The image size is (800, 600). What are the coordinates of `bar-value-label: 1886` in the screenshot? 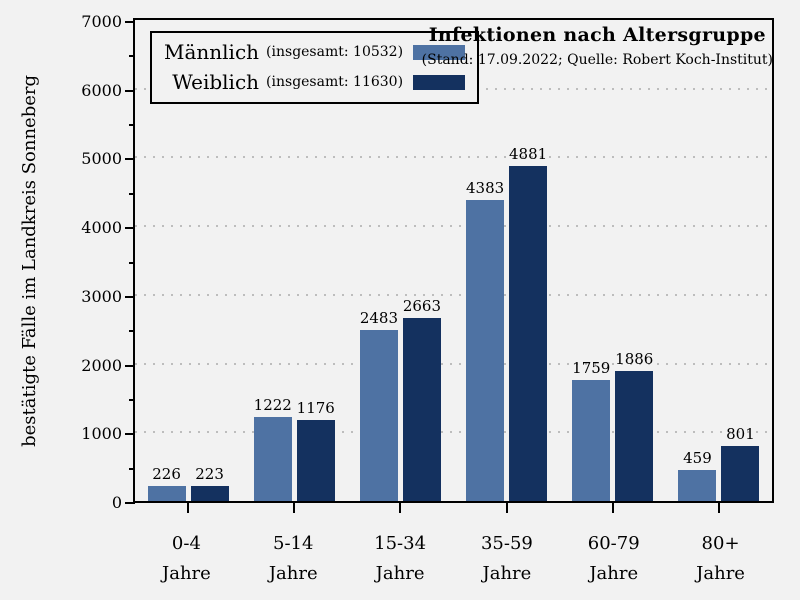 It's located at (634, 359).